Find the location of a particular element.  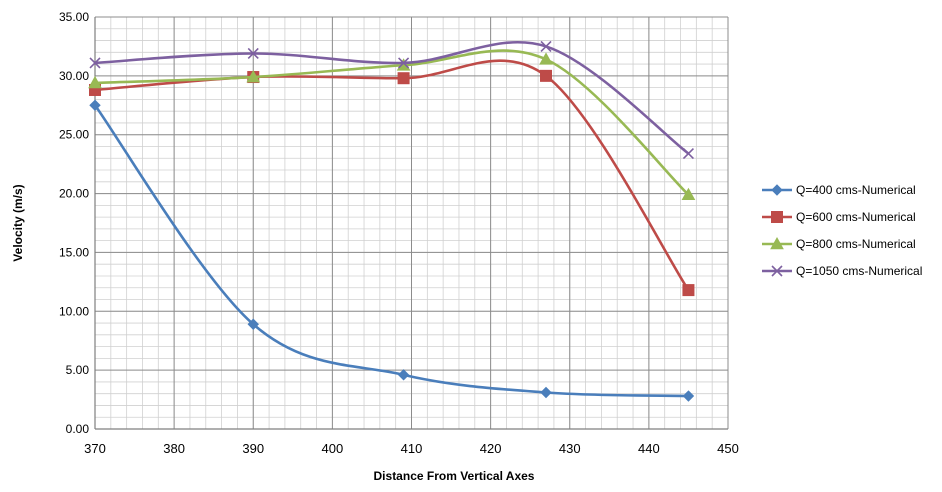

x-tick-label: 380 is located at coordinates (174, 448).